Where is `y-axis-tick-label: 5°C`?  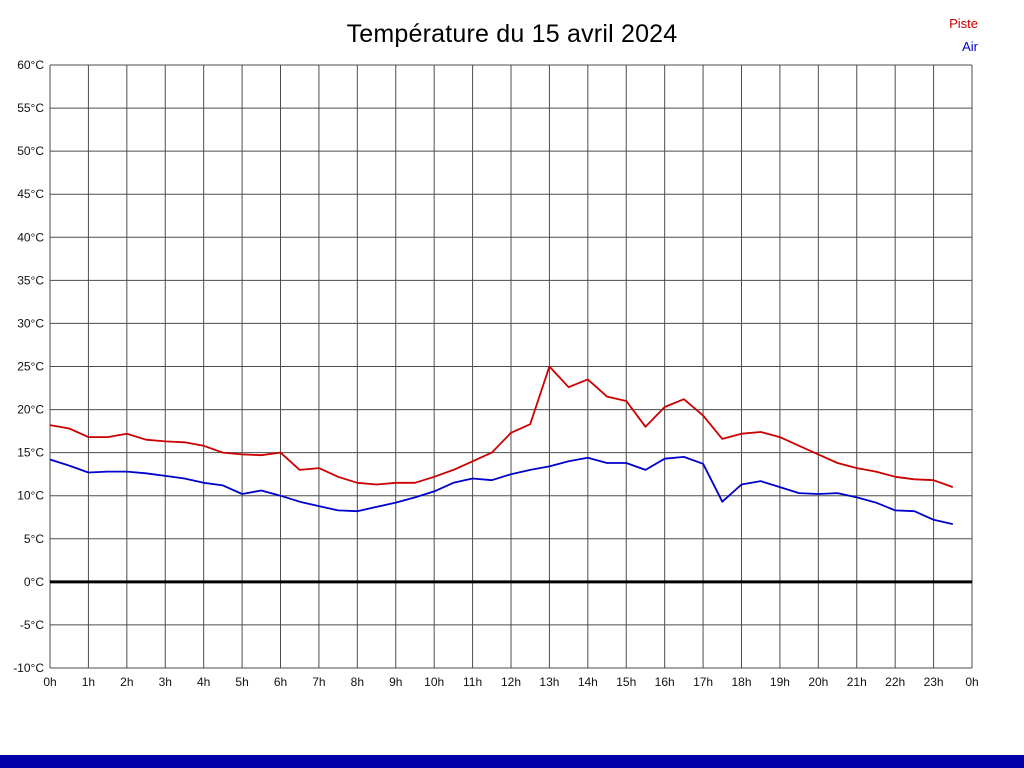
y-axis-tick-label: 5°C is located at coordinates (34, 539).